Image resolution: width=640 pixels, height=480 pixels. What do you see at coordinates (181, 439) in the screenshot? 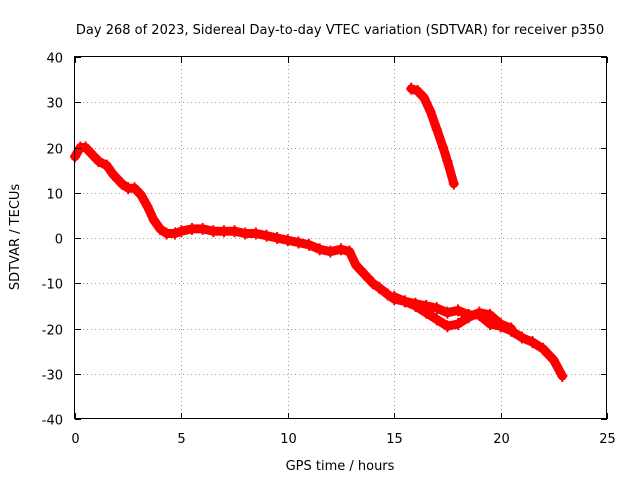
I see `x-tick-label: 5` at bounding box center [181, 439].